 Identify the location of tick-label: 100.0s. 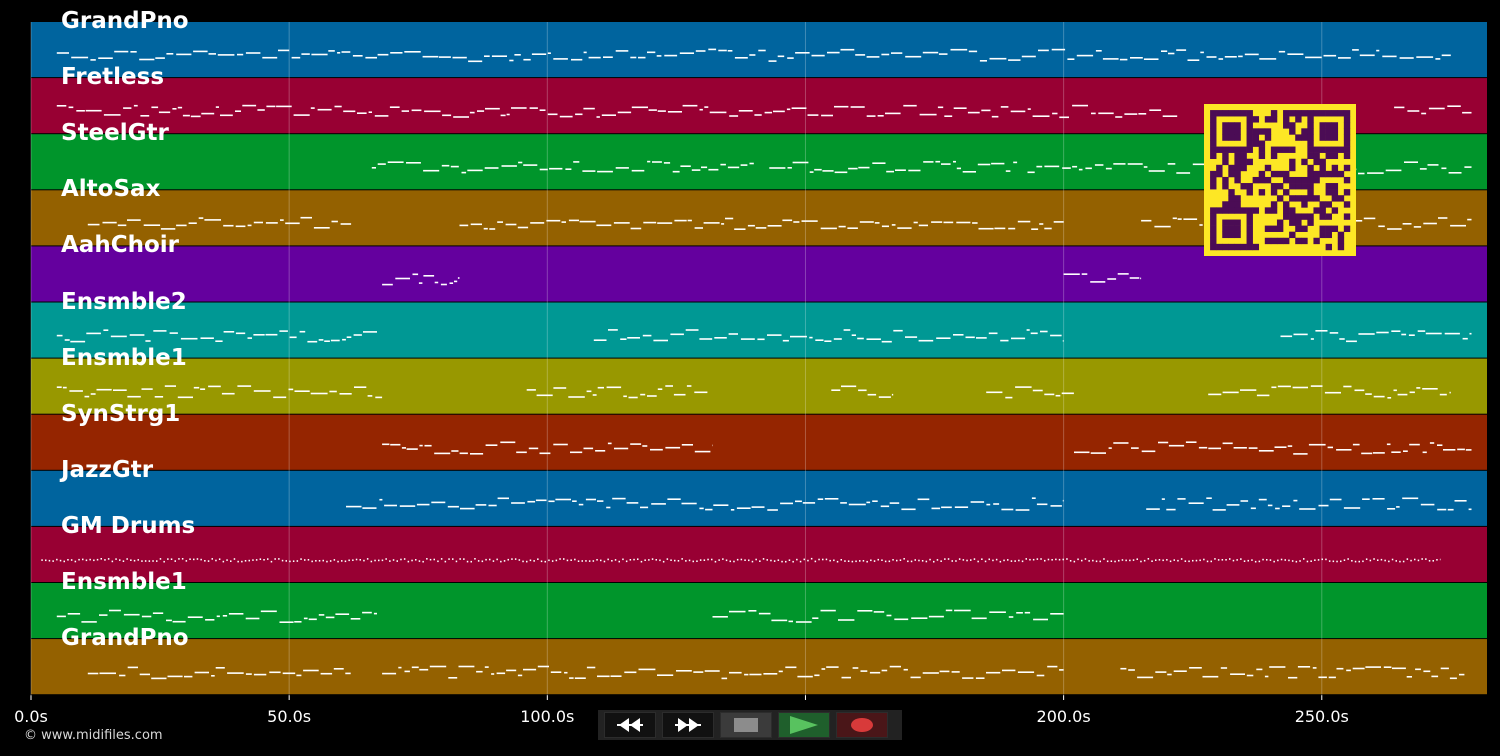
(547, 716).